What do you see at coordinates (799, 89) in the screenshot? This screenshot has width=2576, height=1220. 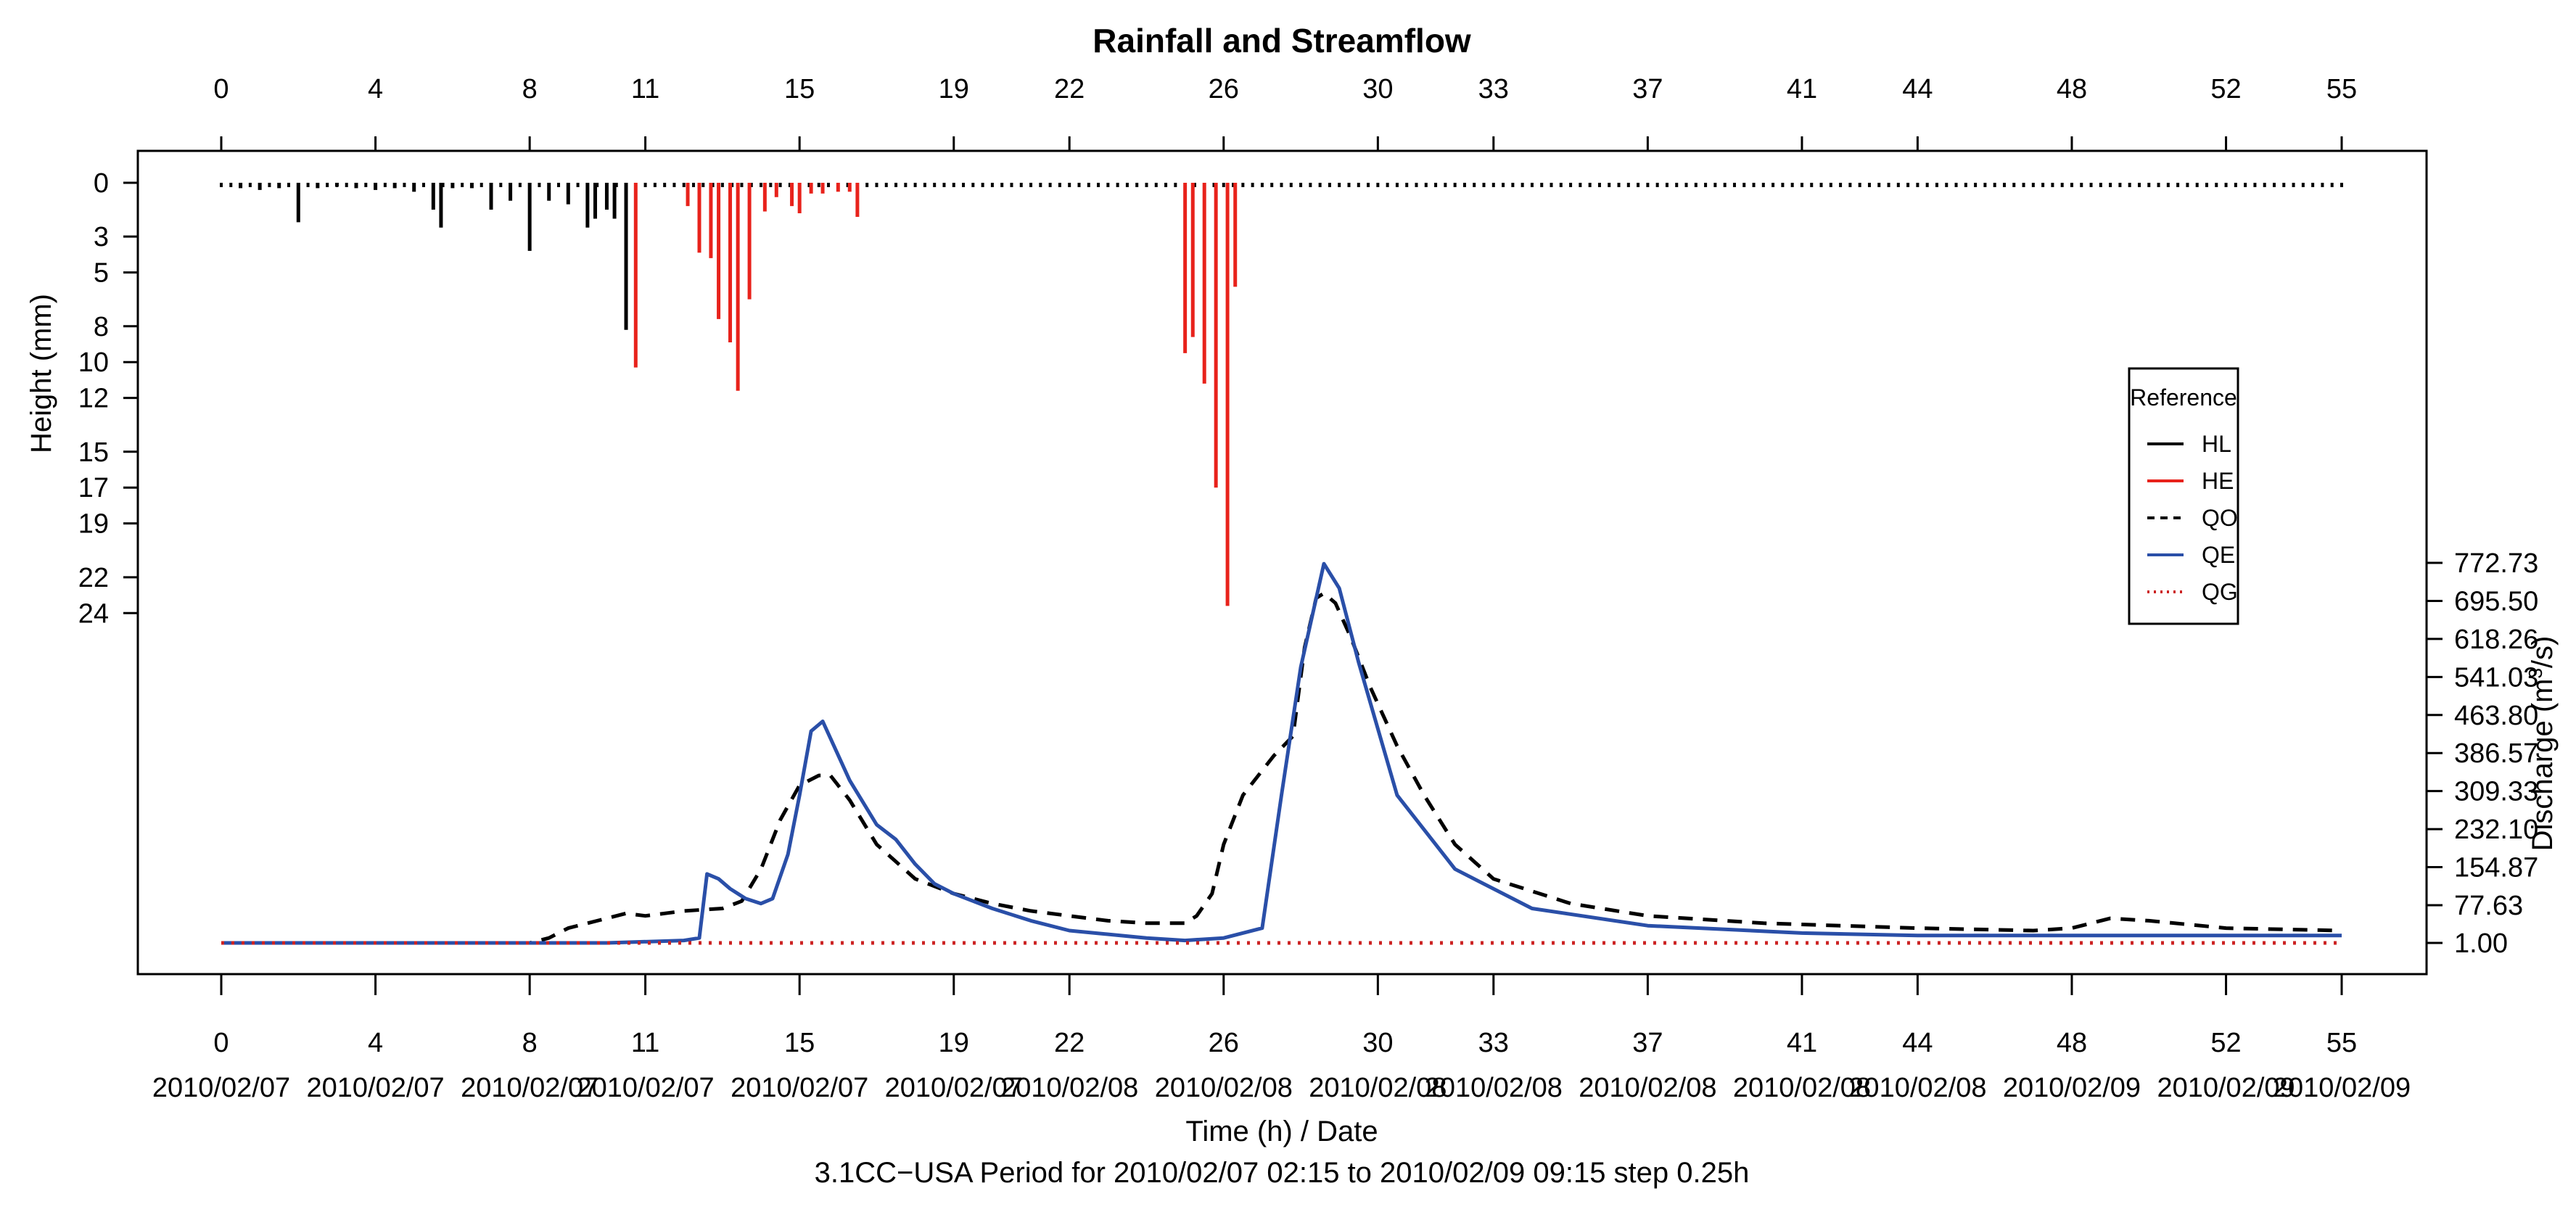 I see `top-x-tick-label: 15` at bounding box center [799, 89].